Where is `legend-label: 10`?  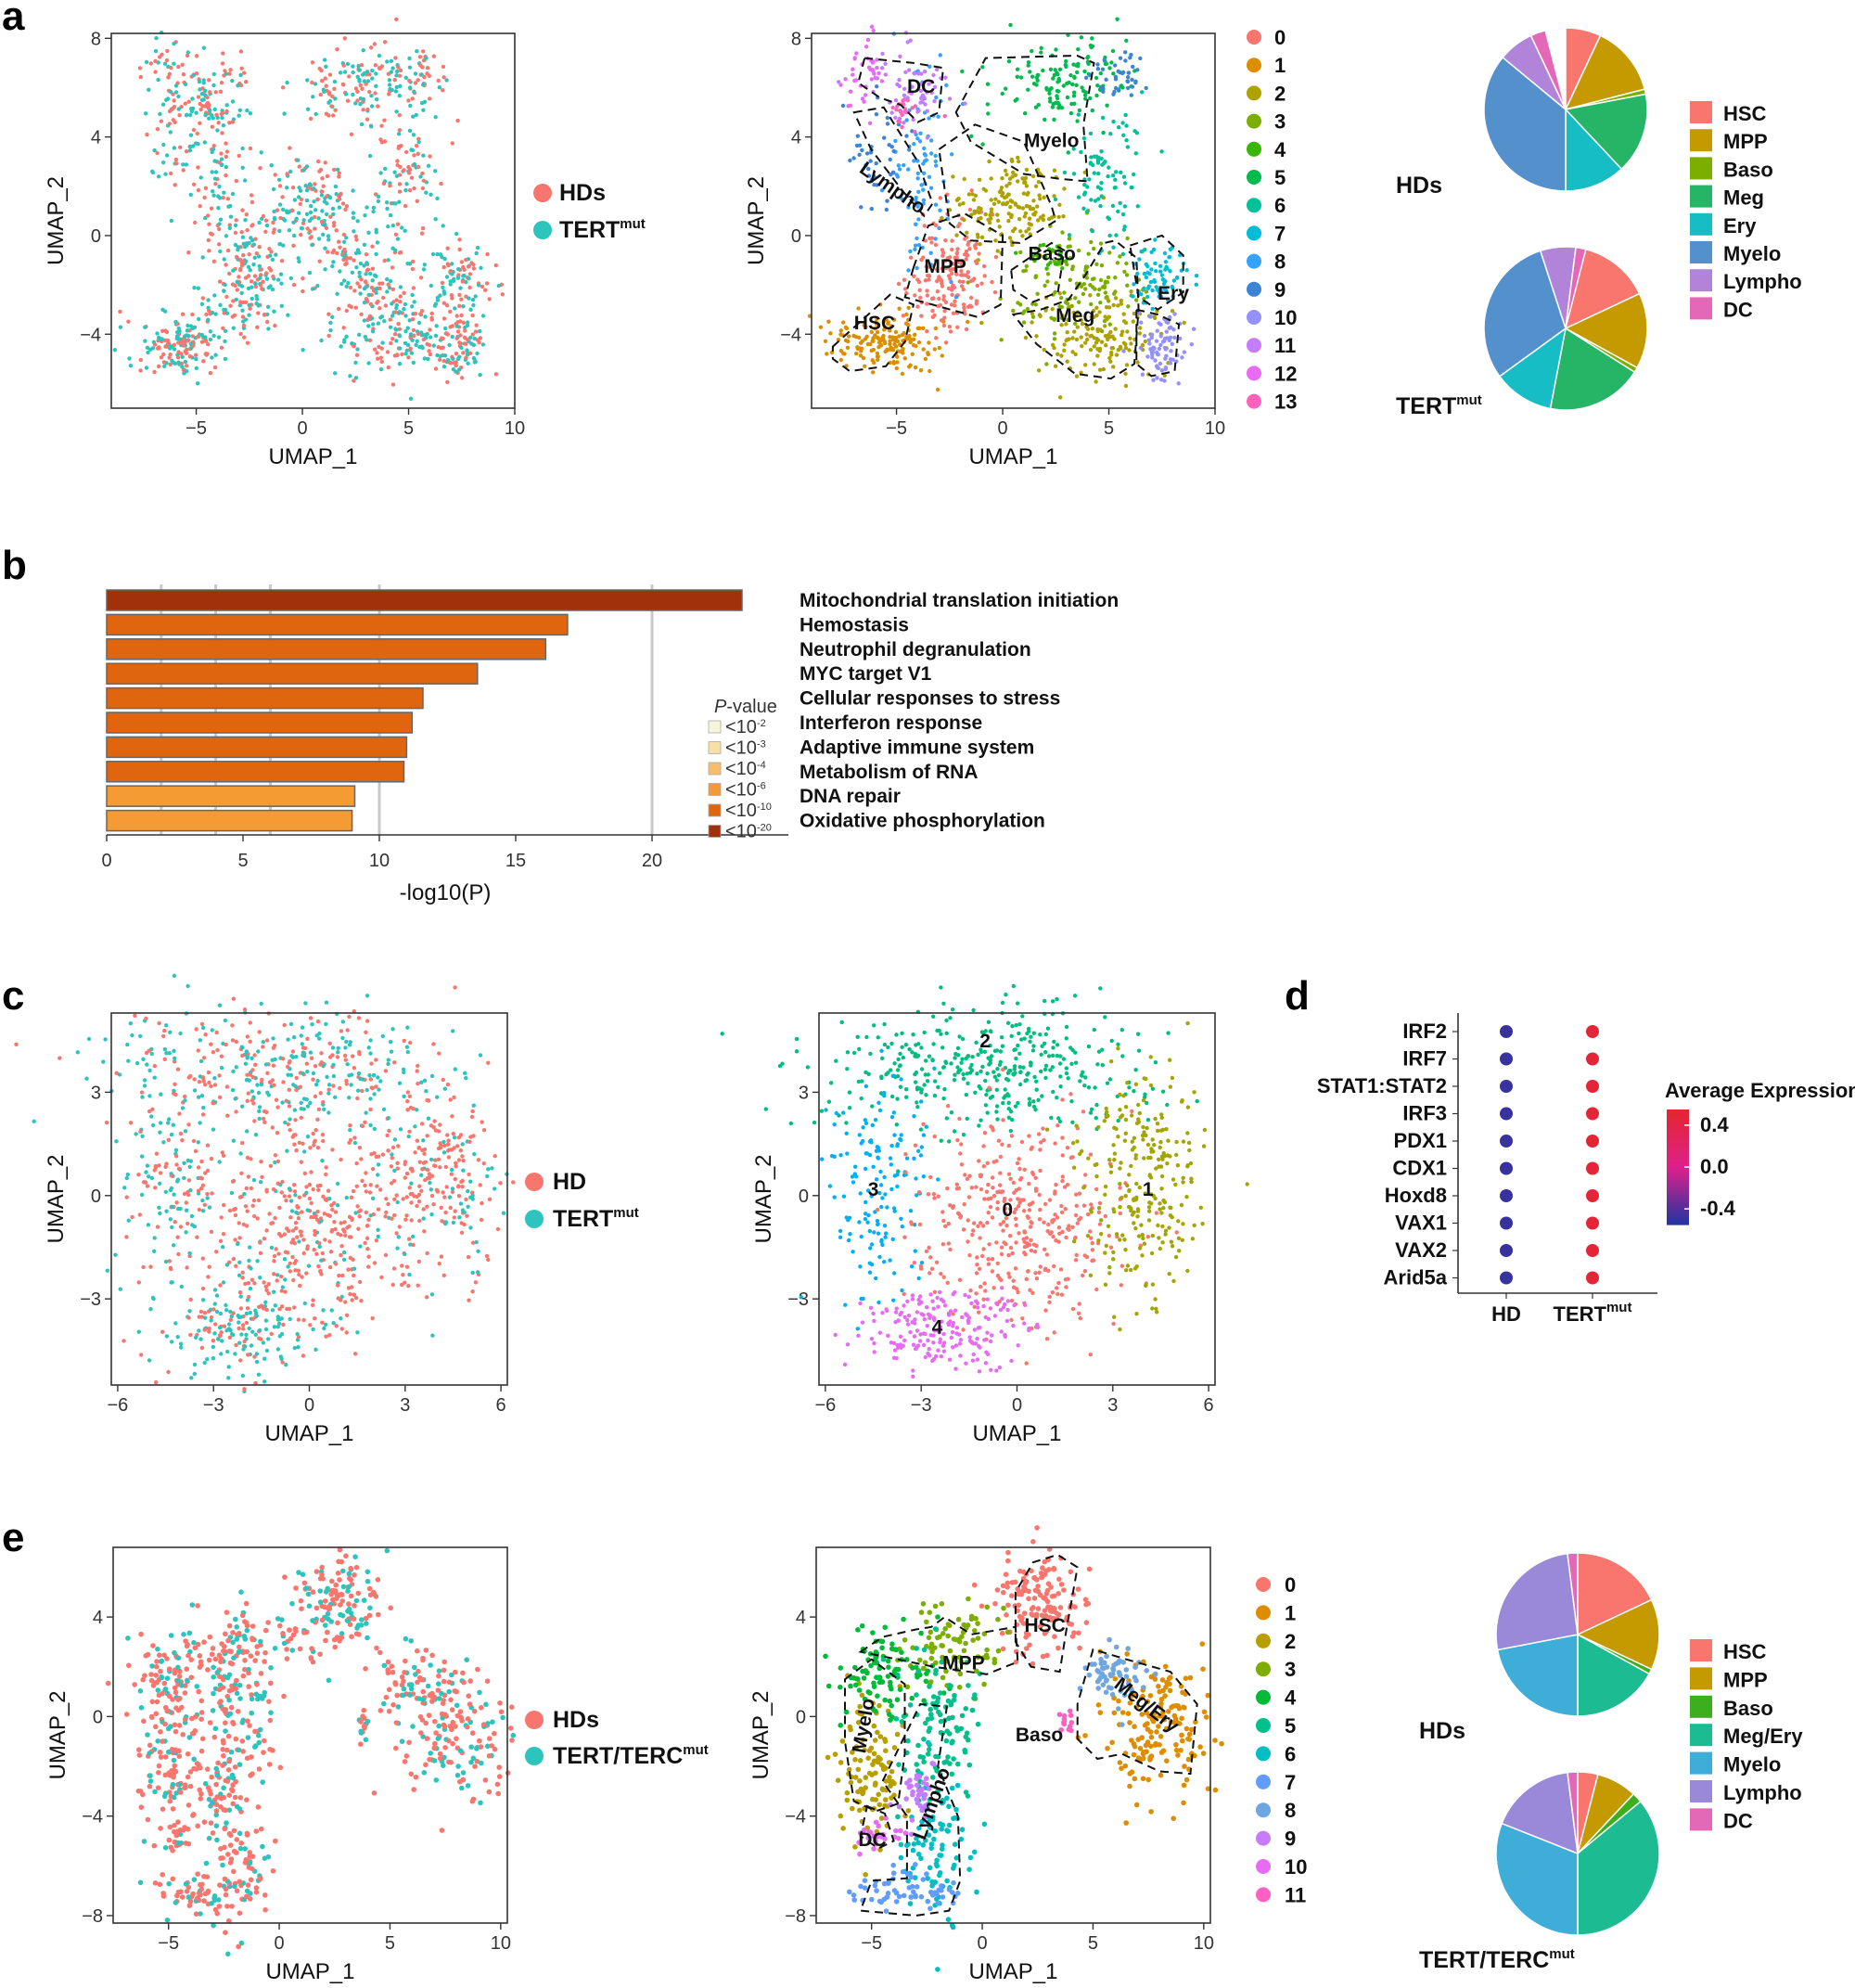 legend-label: 10 is located at coordinates (1285, 318).